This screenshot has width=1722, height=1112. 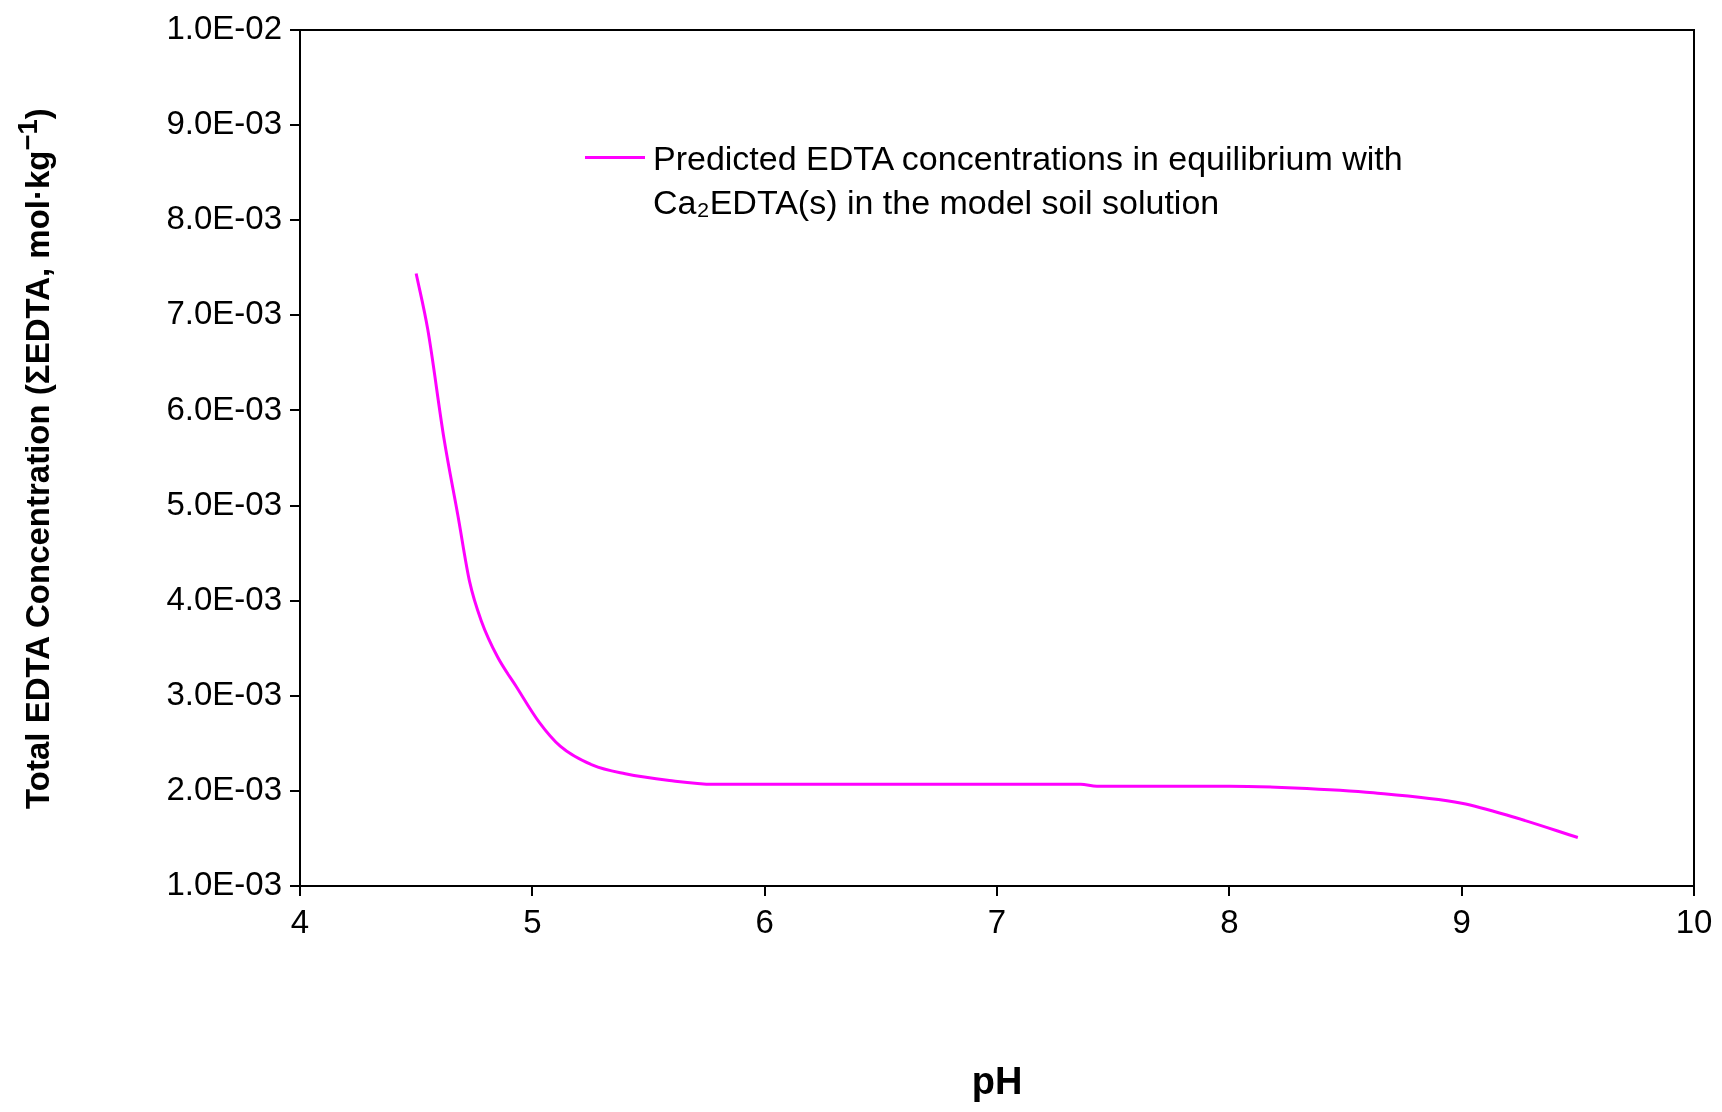 What do you see at coordinates (224, 218) in the screenshot?
I see `y-tick-label: 8.0E-03` at bounding box center [224, 218].